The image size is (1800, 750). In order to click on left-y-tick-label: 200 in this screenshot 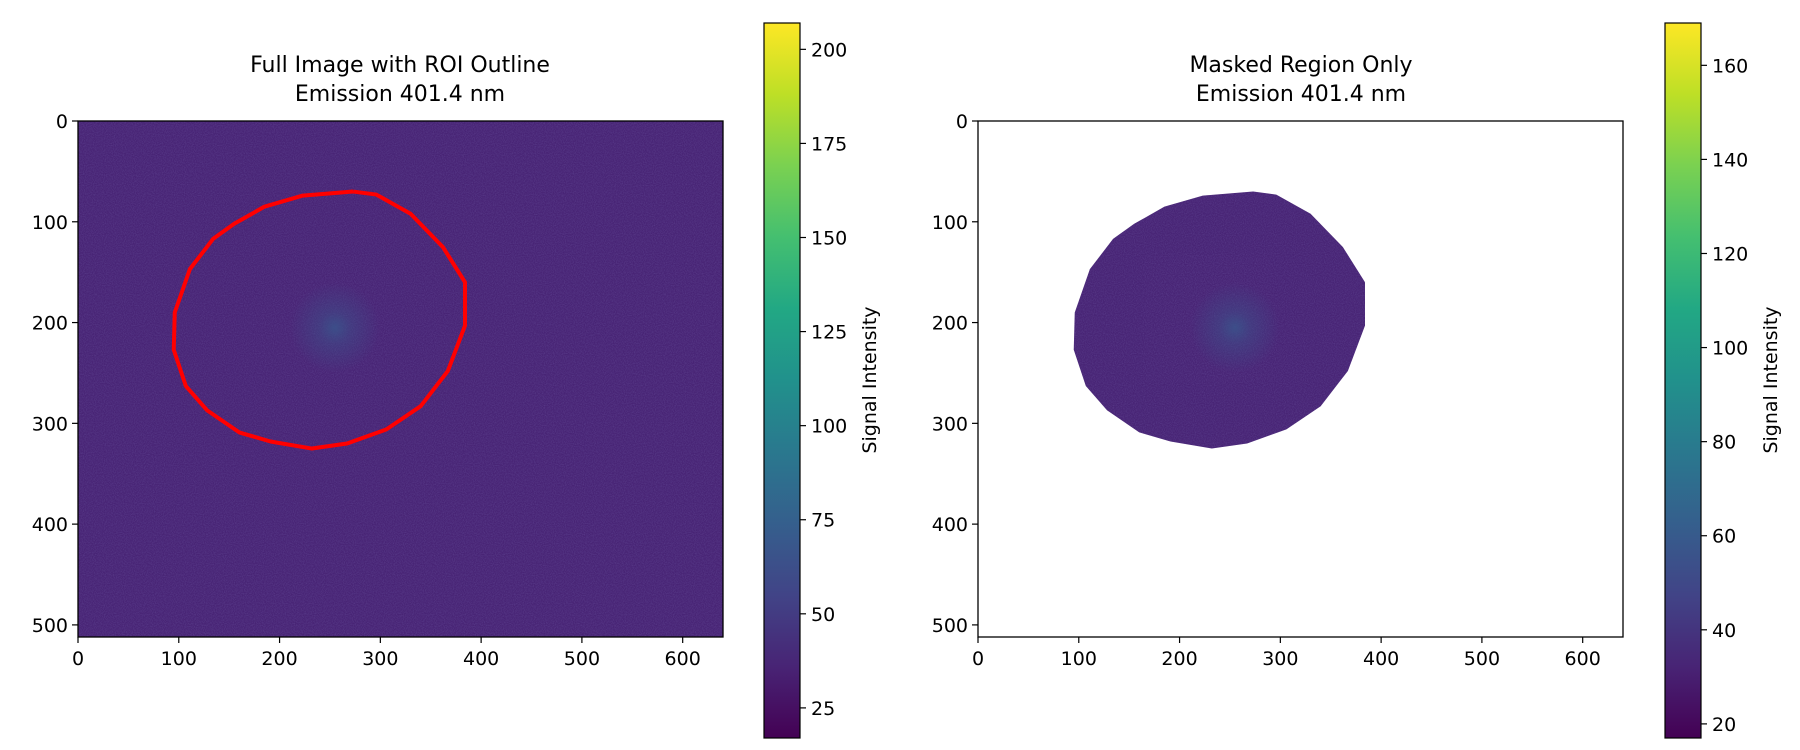, I will do `click(50, 324)`.